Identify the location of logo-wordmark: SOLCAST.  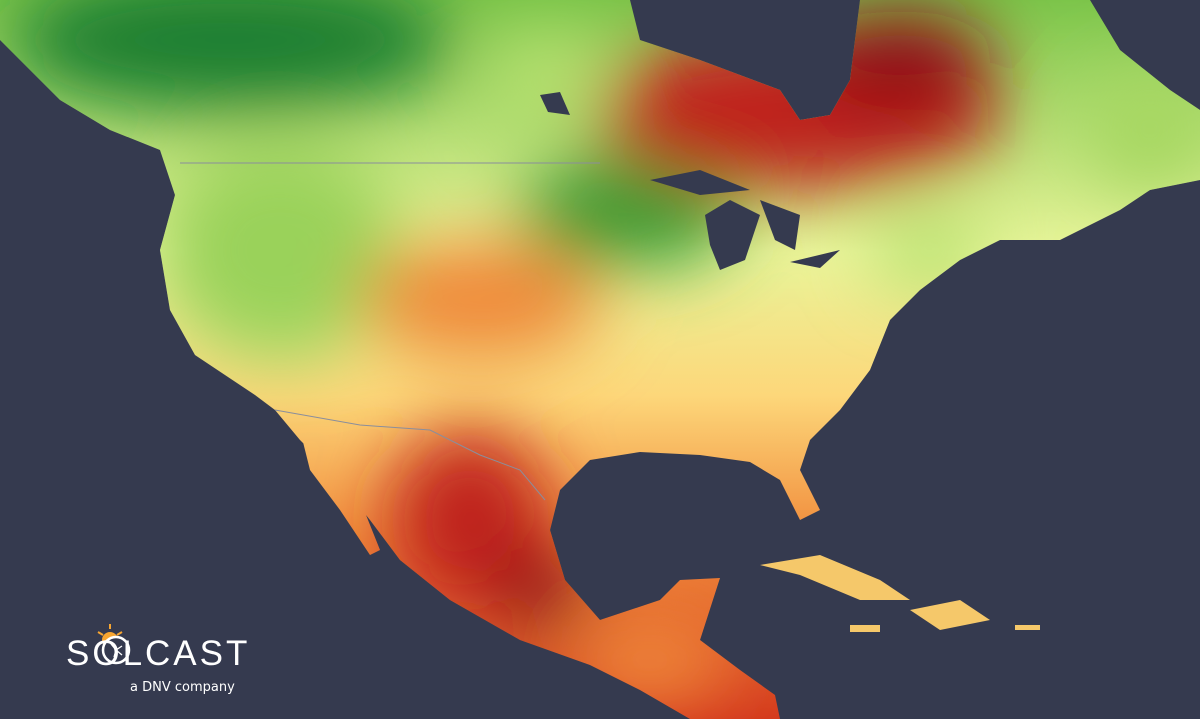
(158, 653).